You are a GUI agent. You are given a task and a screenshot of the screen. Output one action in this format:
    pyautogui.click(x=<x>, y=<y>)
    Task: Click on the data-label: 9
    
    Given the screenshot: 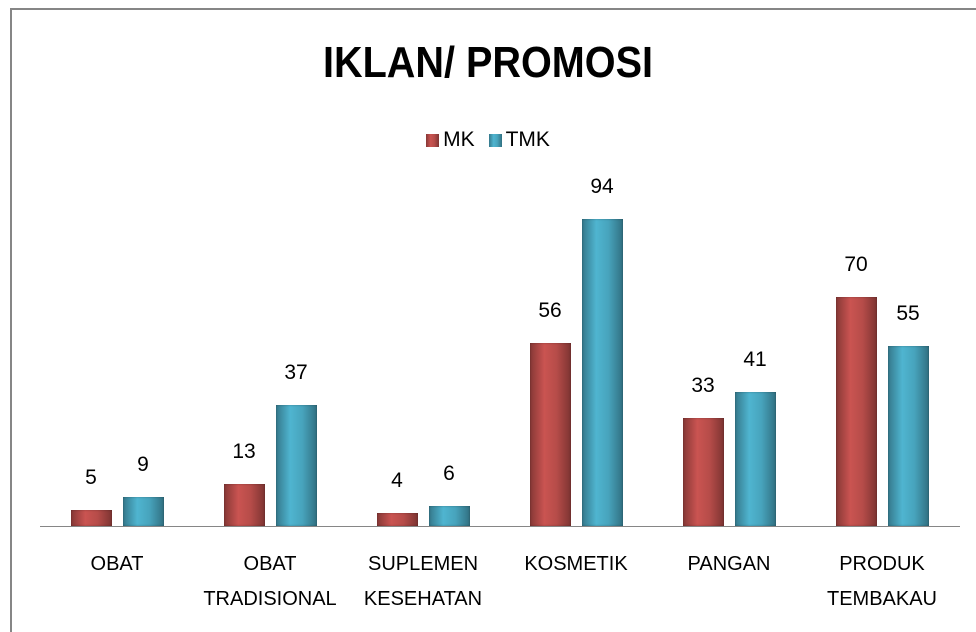 What is the action you would take?
    pyautogui.click(x=143, y=464)
    